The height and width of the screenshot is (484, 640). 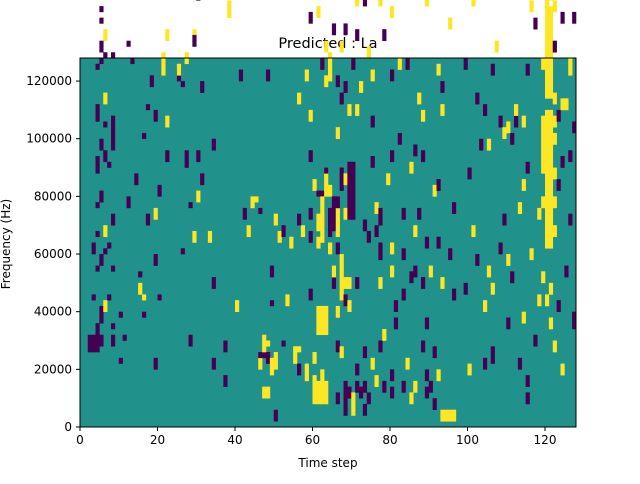 I want to click on y-tick-label: 40000, so click(x=53, y=312).